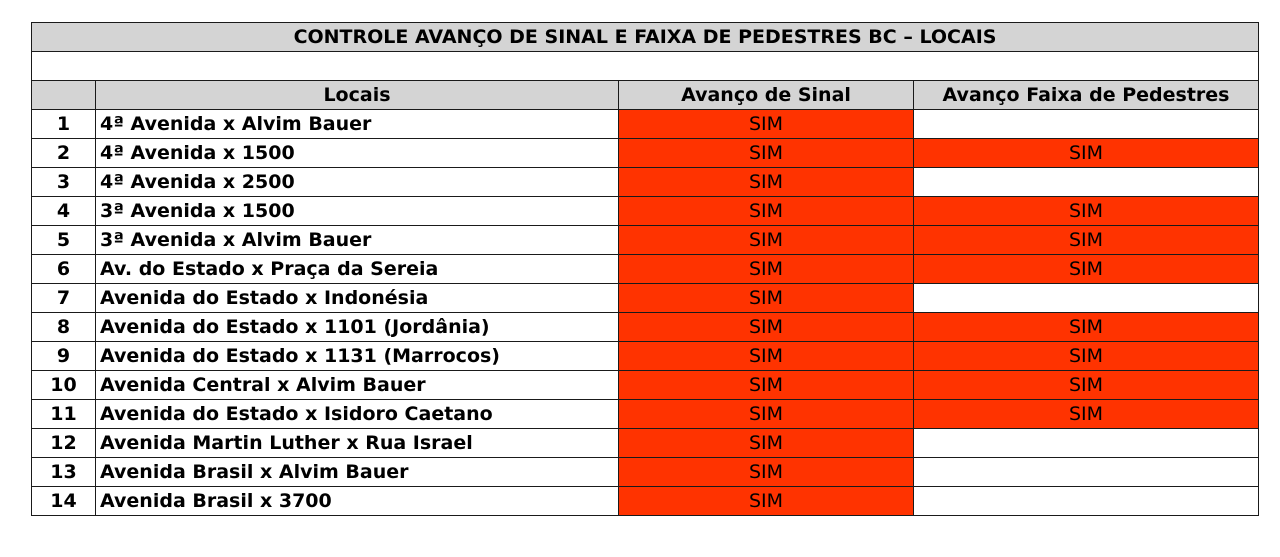 This screenshot has height=557, width=1280. I want to click on row-number: 3, so click(63, 182).